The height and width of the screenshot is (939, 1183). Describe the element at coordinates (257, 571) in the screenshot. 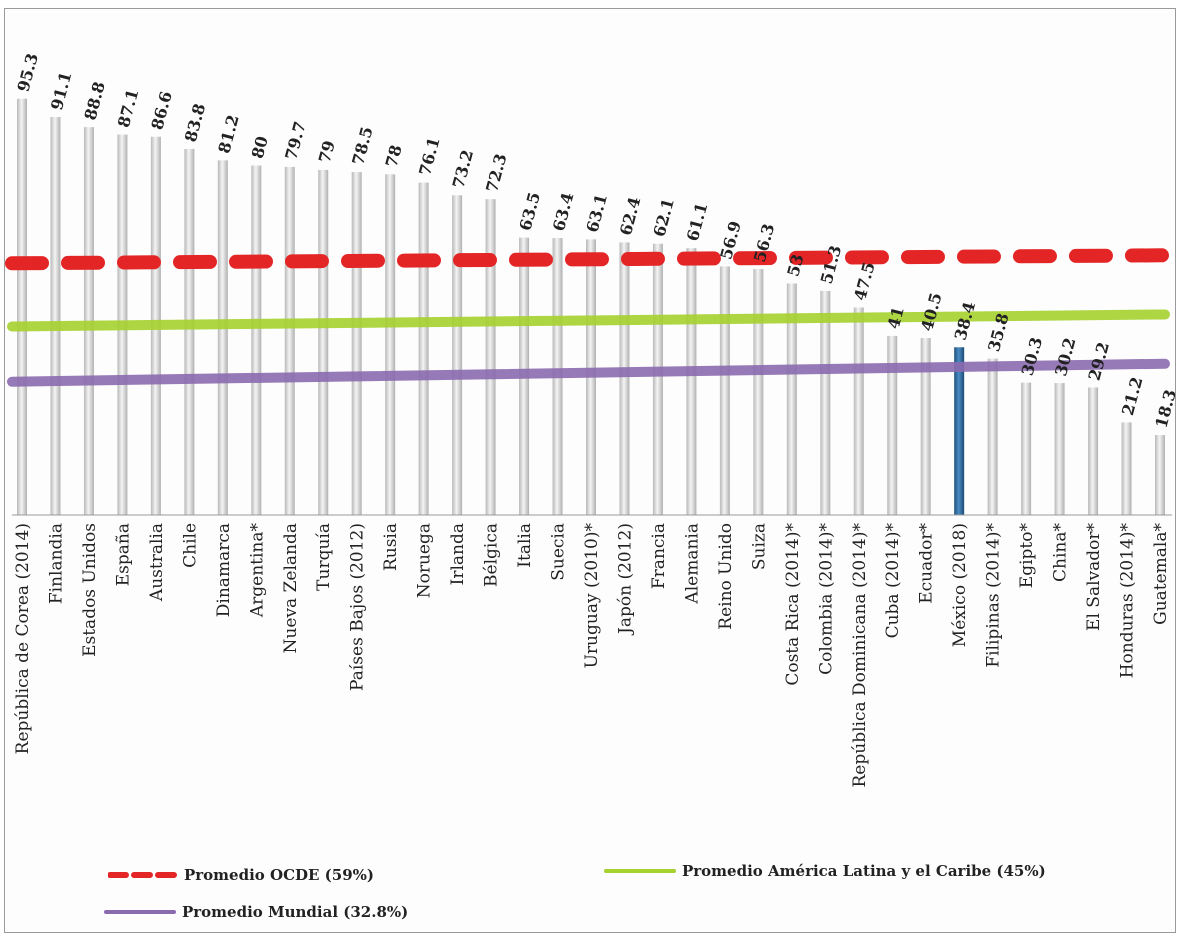

I see `category-label: Argentina*` at that location.